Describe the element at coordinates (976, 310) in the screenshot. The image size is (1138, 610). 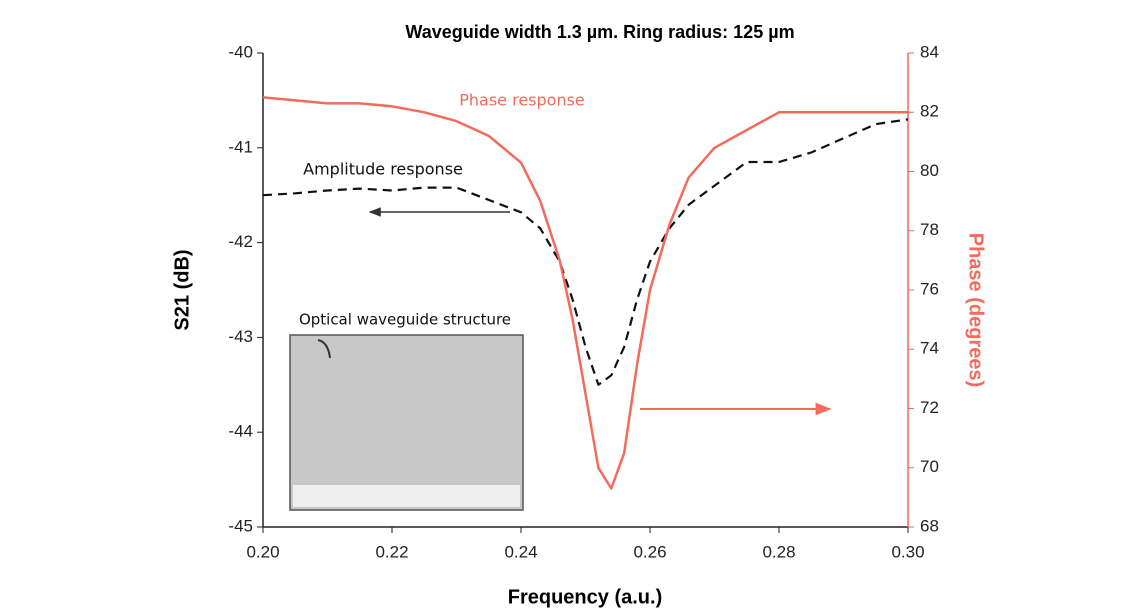
I see `y2-axis-label: Phase (degrees)` at that location.